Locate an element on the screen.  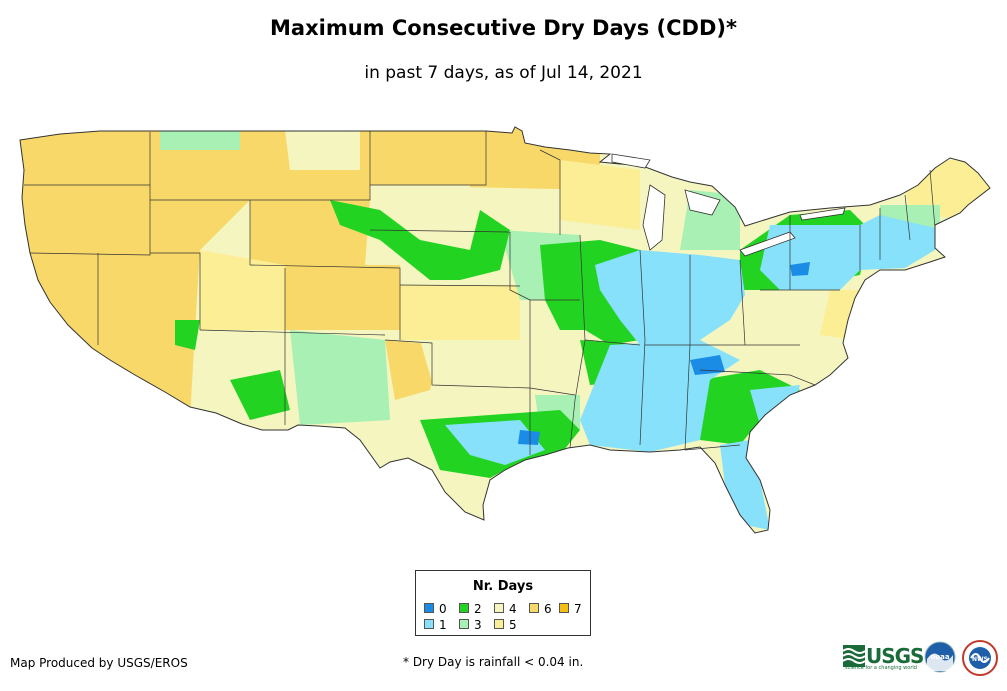
map-credit: Map Produced by USGS/EROS is located at coordinates (99, 663).